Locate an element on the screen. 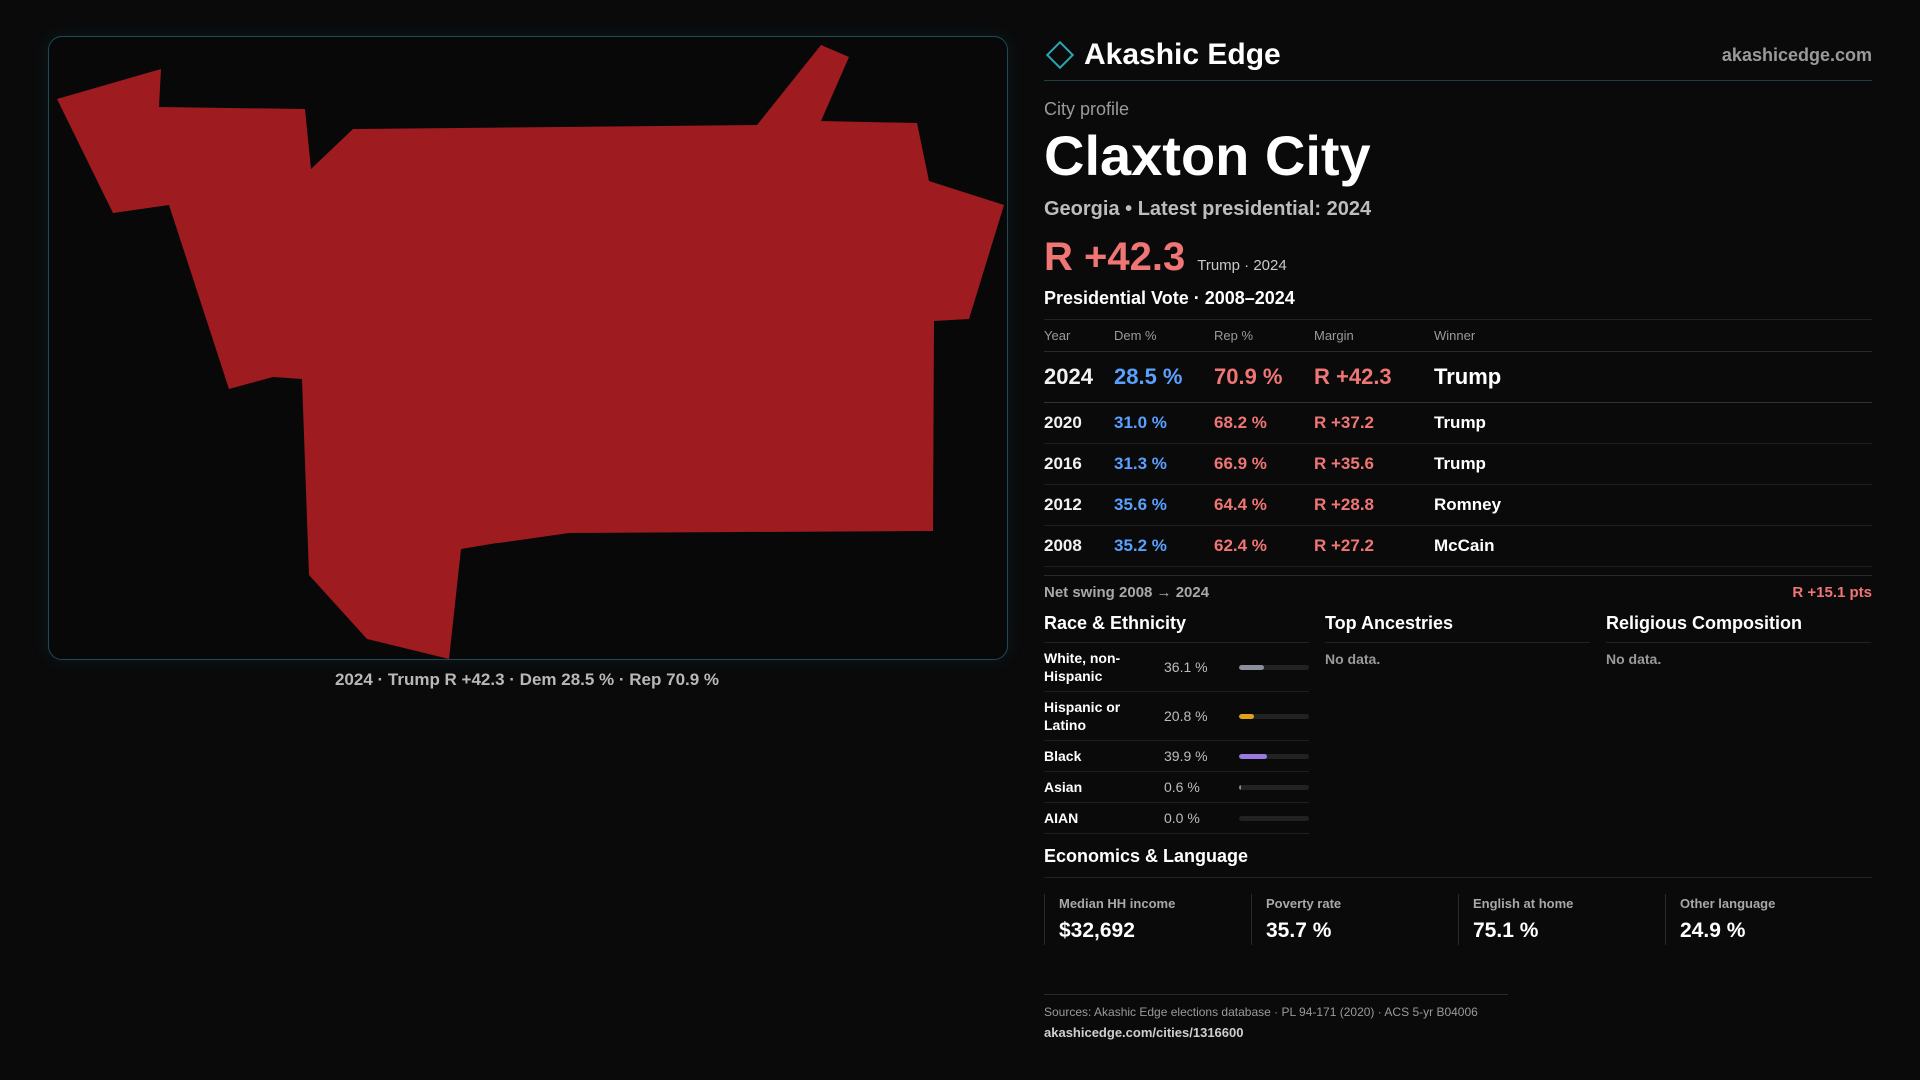 This screenshot has width=1920, height=1080. list-item: Asian 0.6 % is located at coordinates (1176, 787).